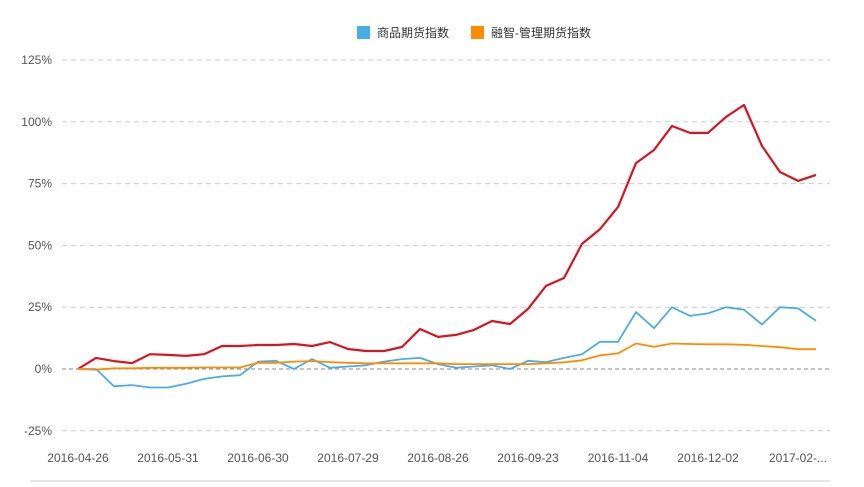 The image size is (864, 487). What do you see at coordinates (541, 33) in the screenshot?
I see `legend-label: 融智-管理期货指数` at bounding box center [541, 33].